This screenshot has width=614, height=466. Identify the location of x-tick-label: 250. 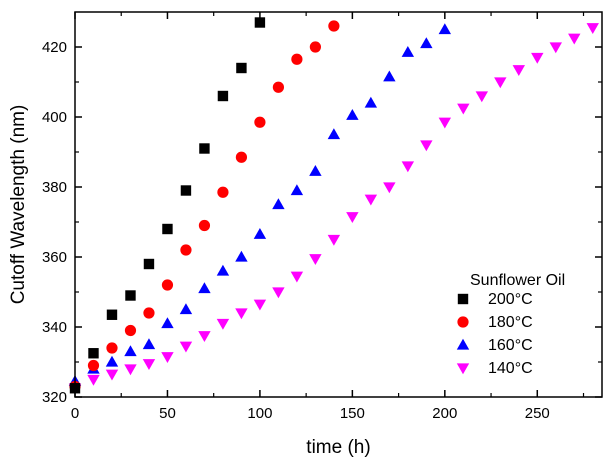
(537, 413).